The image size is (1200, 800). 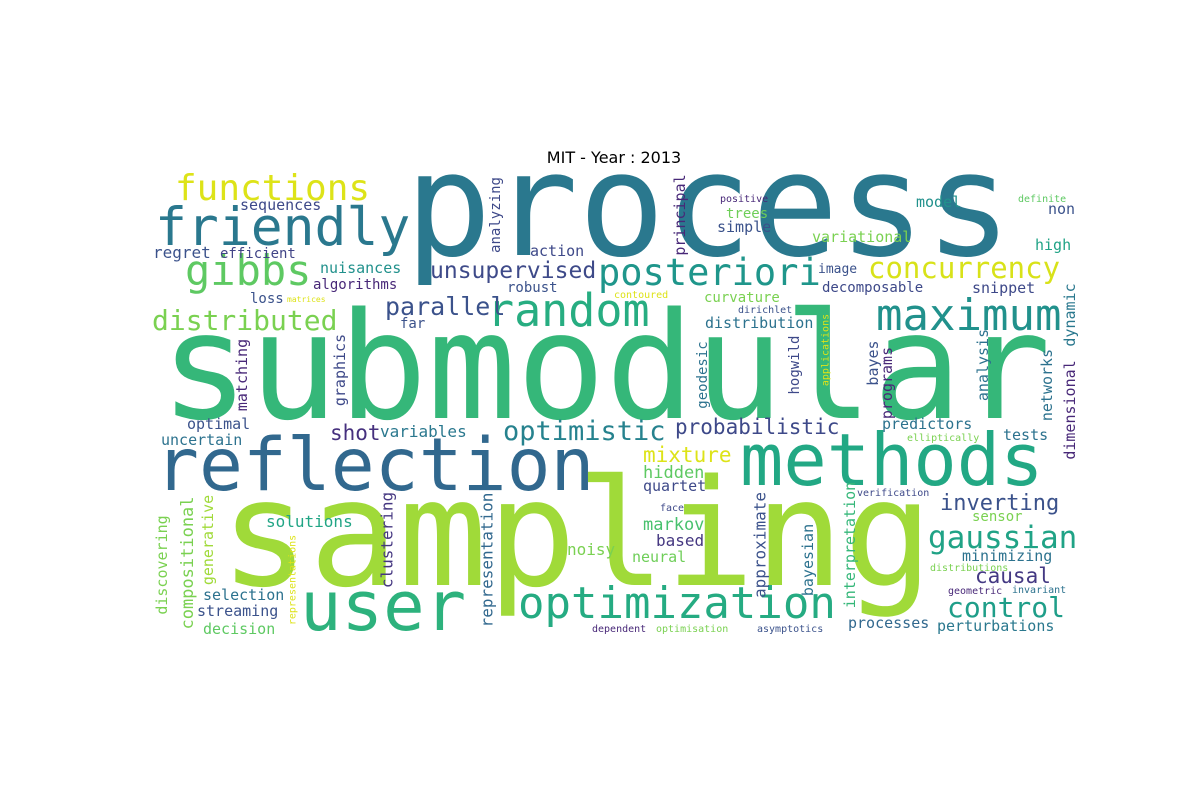 What do you see at coordinates (759, 323) in the screenshot?
I see `word: distribution` at bounding box center [759, 323].